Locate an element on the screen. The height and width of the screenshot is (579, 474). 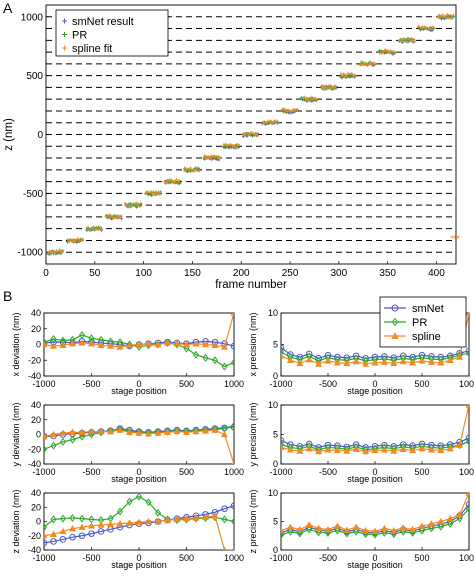
legend-label: smNet result is located at coordinates (103, 22).